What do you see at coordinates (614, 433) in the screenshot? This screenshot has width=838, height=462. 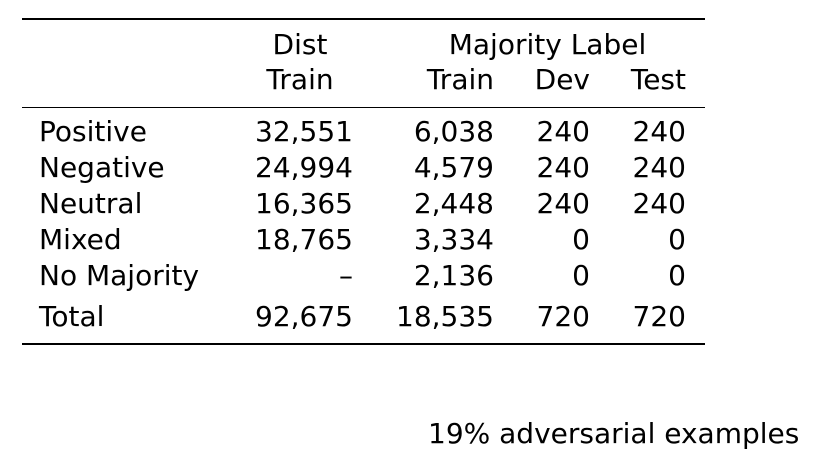 I see `caption: 19% adversarial examples` at bounding box center [614, 433].